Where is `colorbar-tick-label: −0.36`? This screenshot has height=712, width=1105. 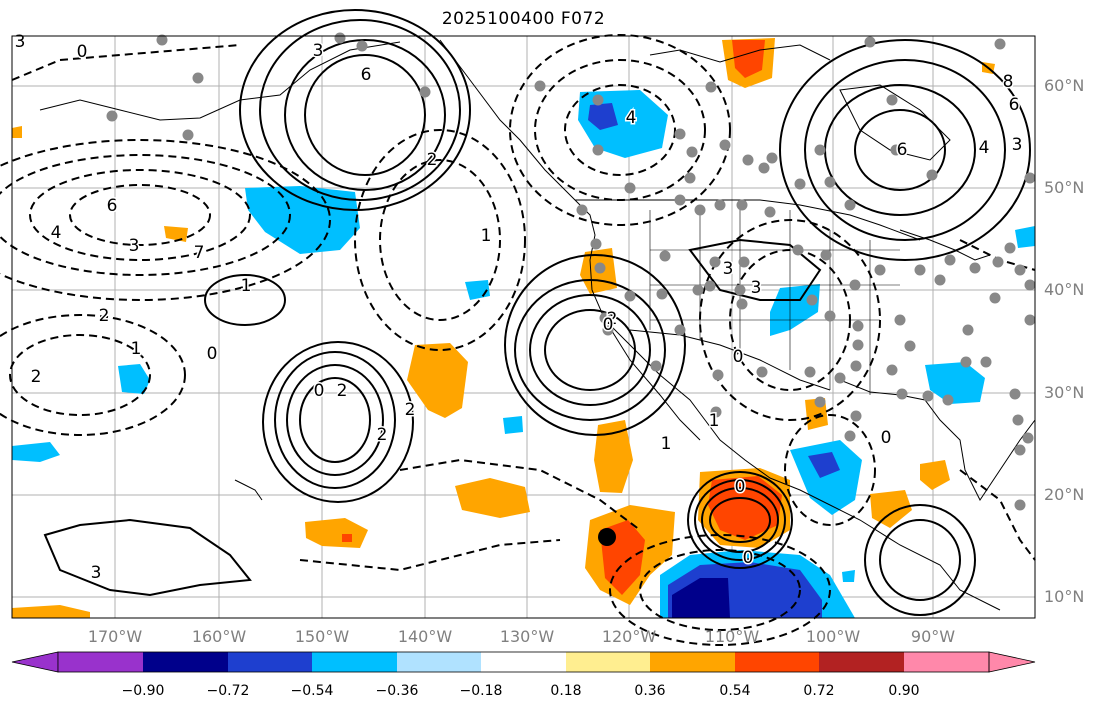
colorbar-tick-label: −0.36 is located at coordinates (397, 691).